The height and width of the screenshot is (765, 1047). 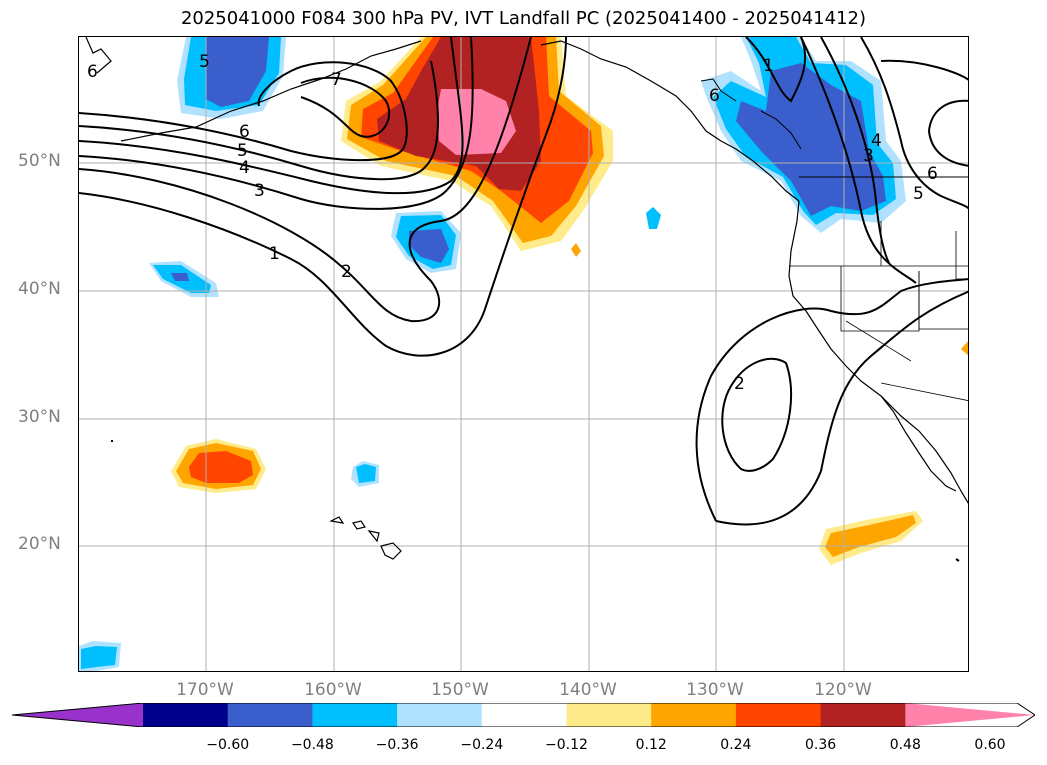 I want to click on lat-label: 30°N, so click(x=39, y=417).